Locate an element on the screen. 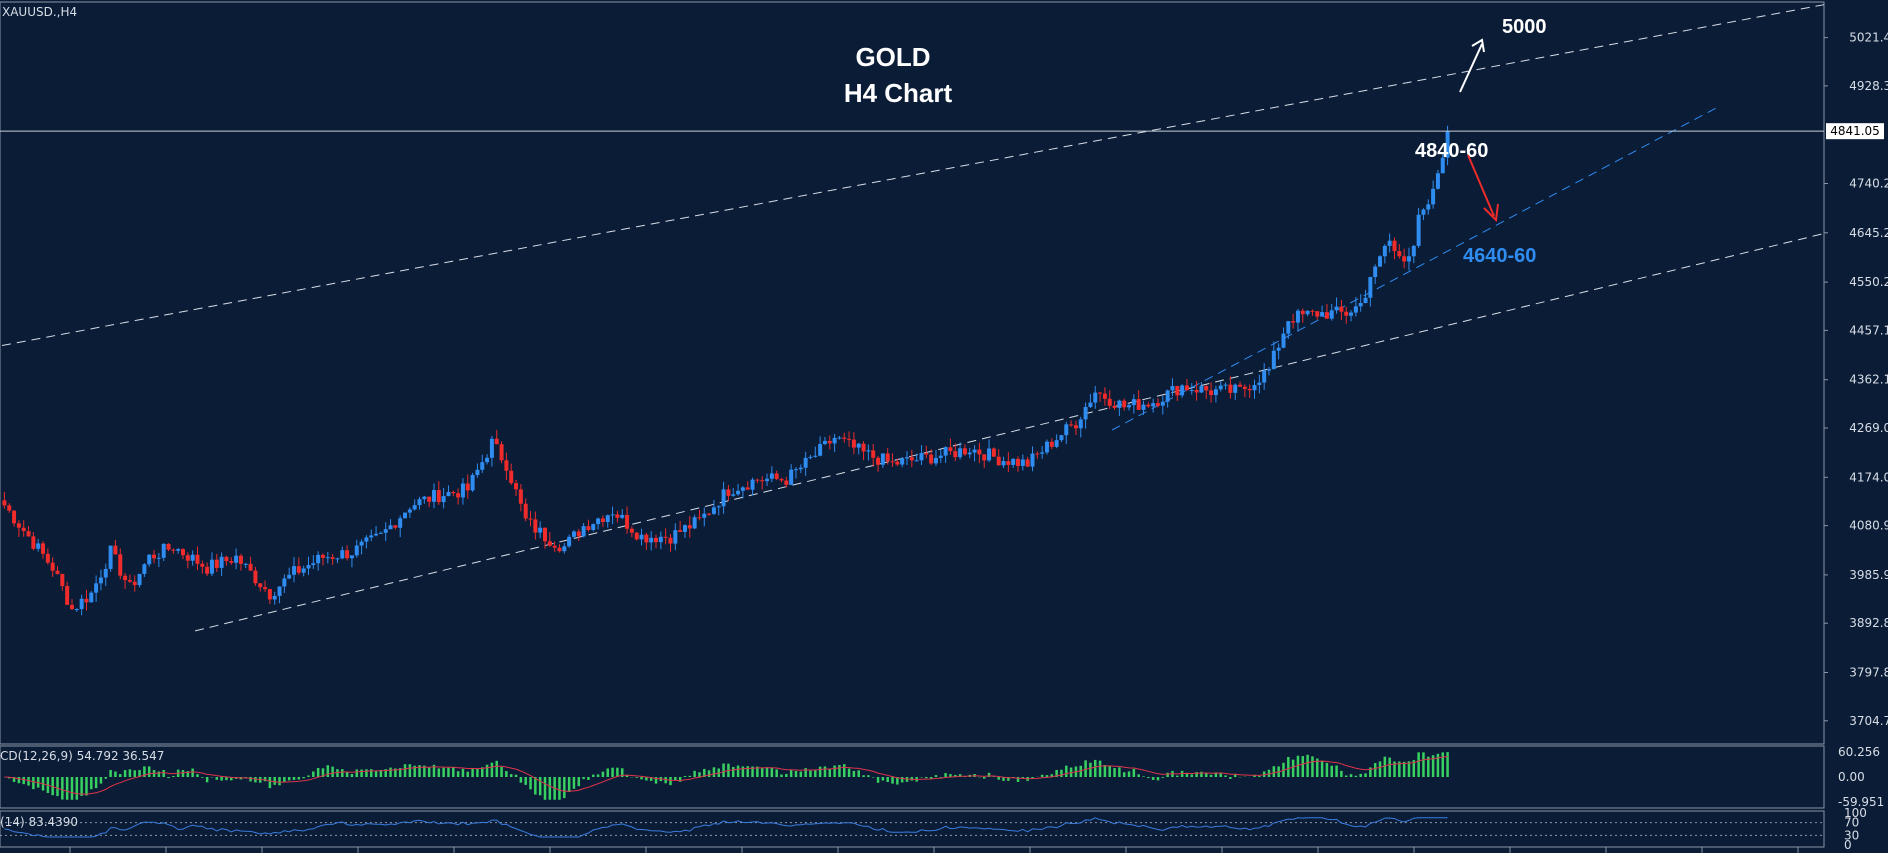 The width and height of the screenshot is (1888, 853). macd-label: CD(12,26,9) 54.792 36.547 is located at coordinates (82, 756).